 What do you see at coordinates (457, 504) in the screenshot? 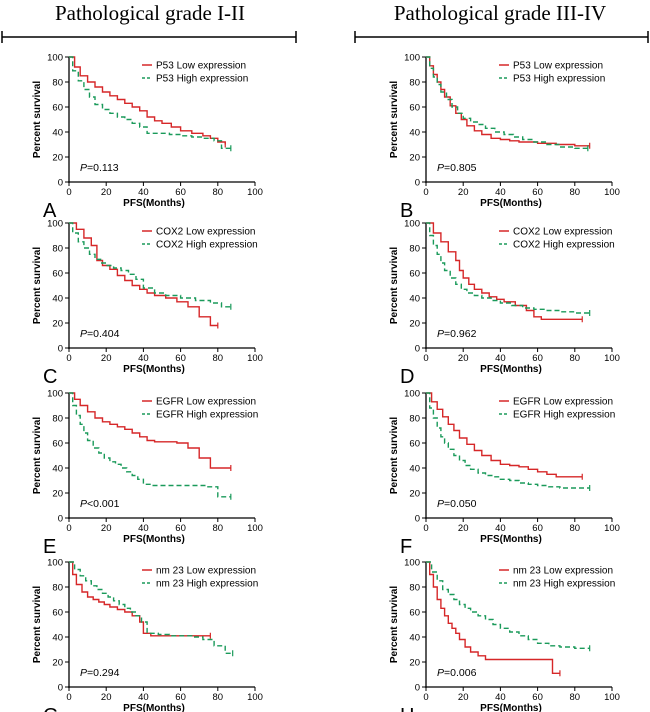
I see `p-value-label: P=0.050` at bounding box center [457, 504].